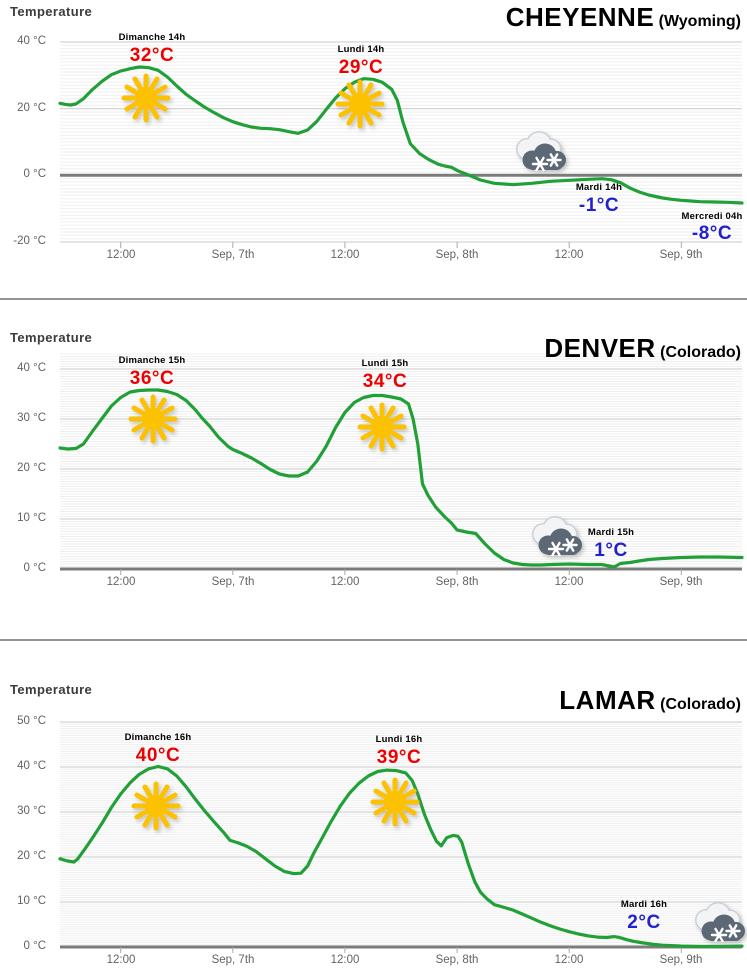  I want to click on chart-title-cheyenne: CHEYENNE (Wyoming), so click(623, 17).